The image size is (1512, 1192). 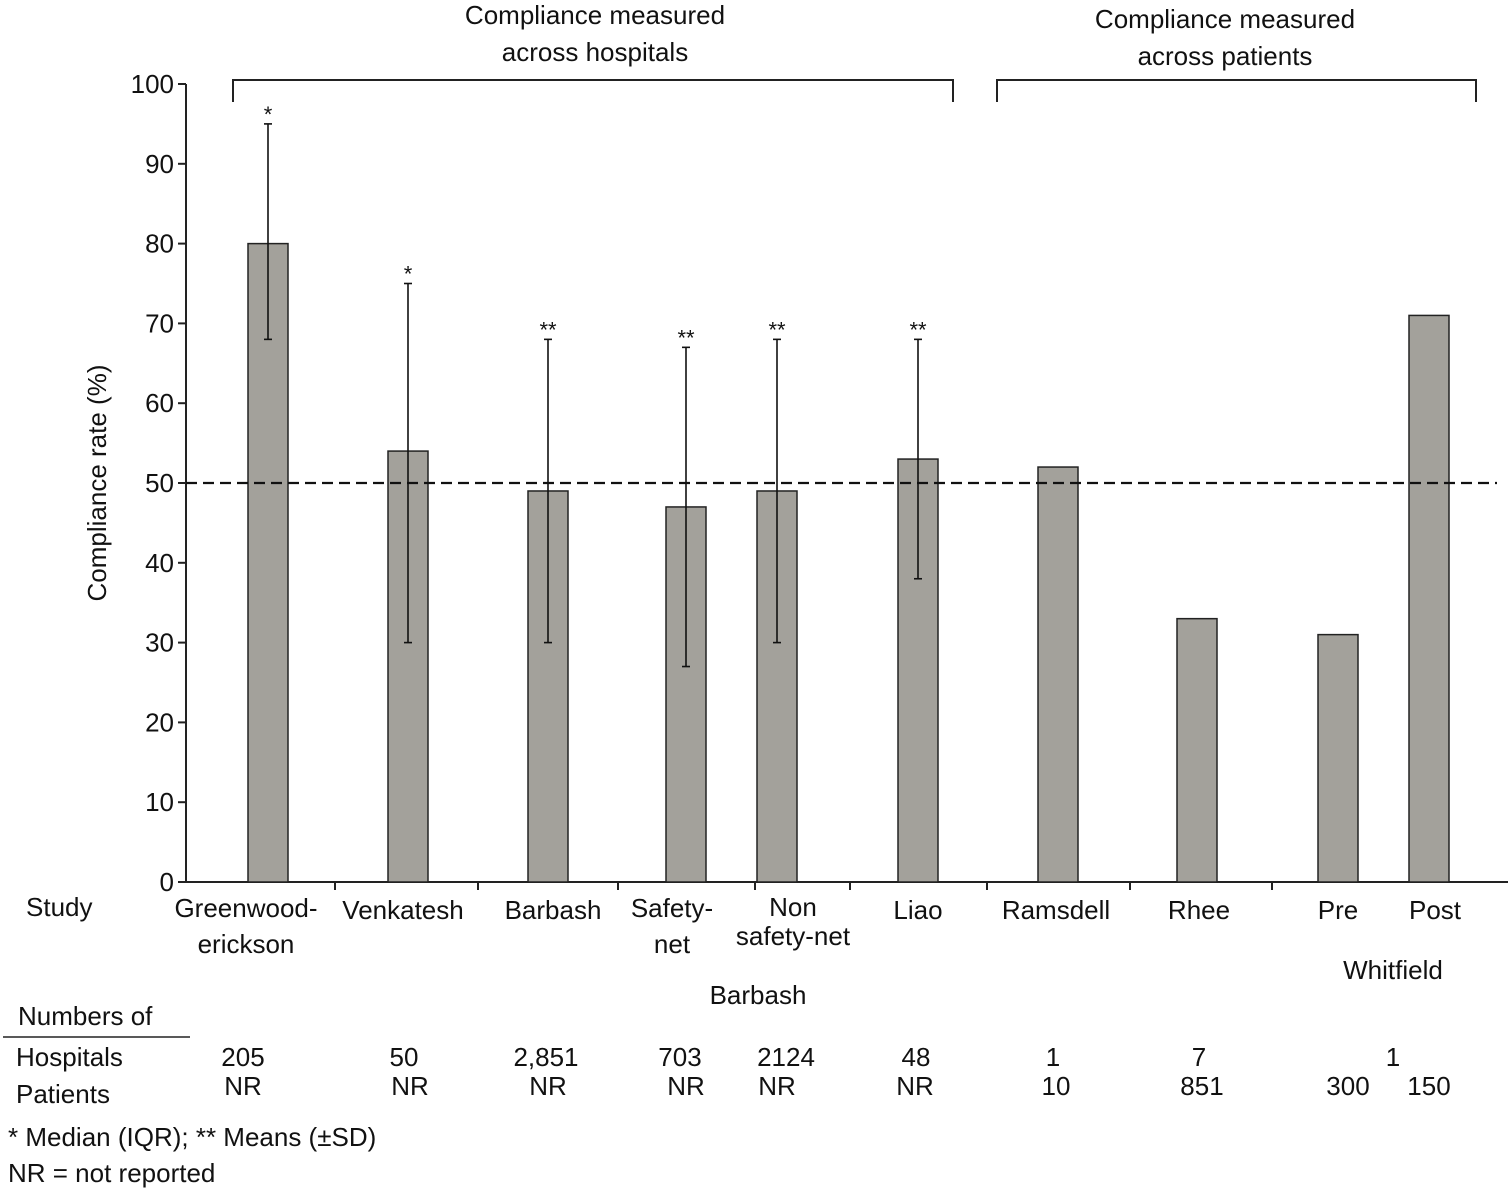 What do you see at coordinates (672, 908) in the screenshot?
I see `x-tick-label: Safety-` at bounding box center [672, 908].